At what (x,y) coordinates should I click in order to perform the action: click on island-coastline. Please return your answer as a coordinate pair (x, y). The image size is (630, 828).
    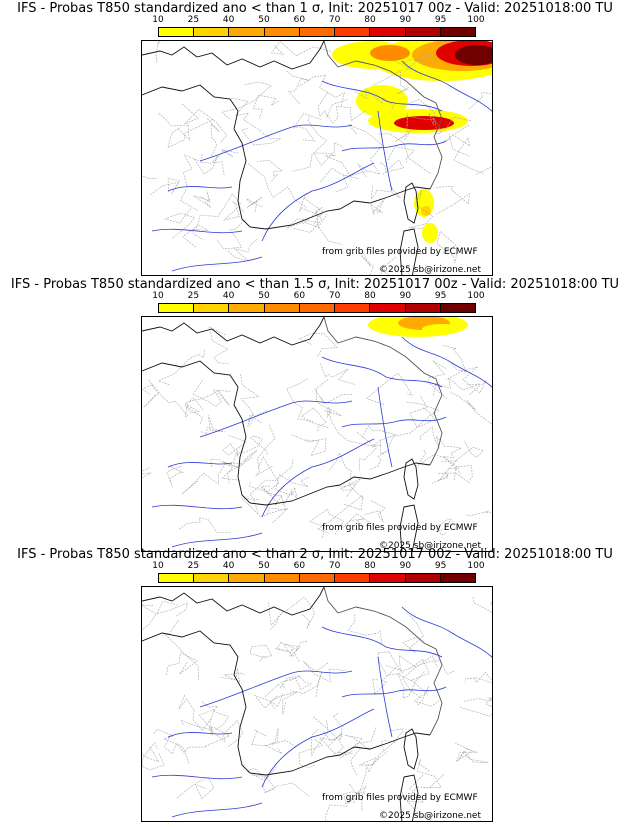
    Looking at the image, I should click on (409, 797).